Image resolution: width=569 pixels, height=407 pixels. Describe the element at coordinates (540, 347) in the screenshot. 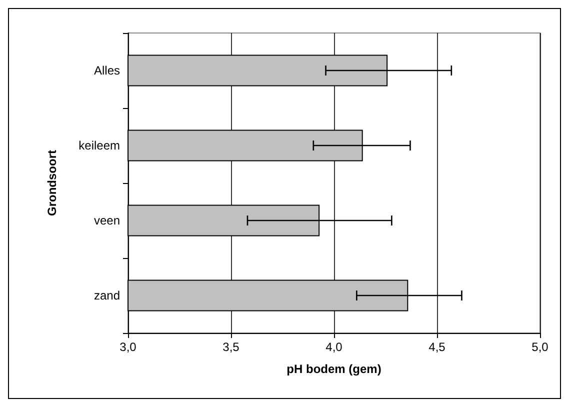

I see `x-tick-label: 5,0` at that location.